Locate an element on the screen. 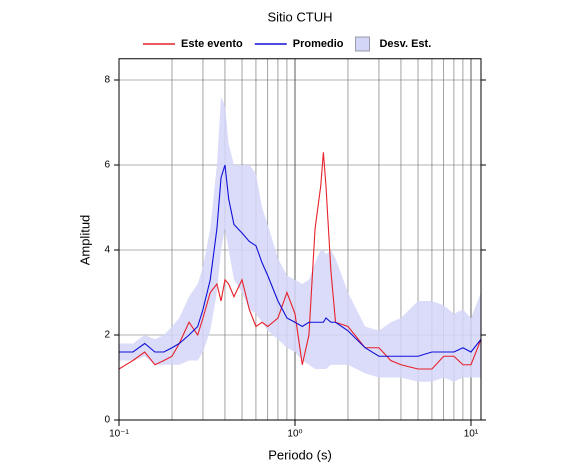  y-tick-label: 4 is located at coordinates (107, 250).